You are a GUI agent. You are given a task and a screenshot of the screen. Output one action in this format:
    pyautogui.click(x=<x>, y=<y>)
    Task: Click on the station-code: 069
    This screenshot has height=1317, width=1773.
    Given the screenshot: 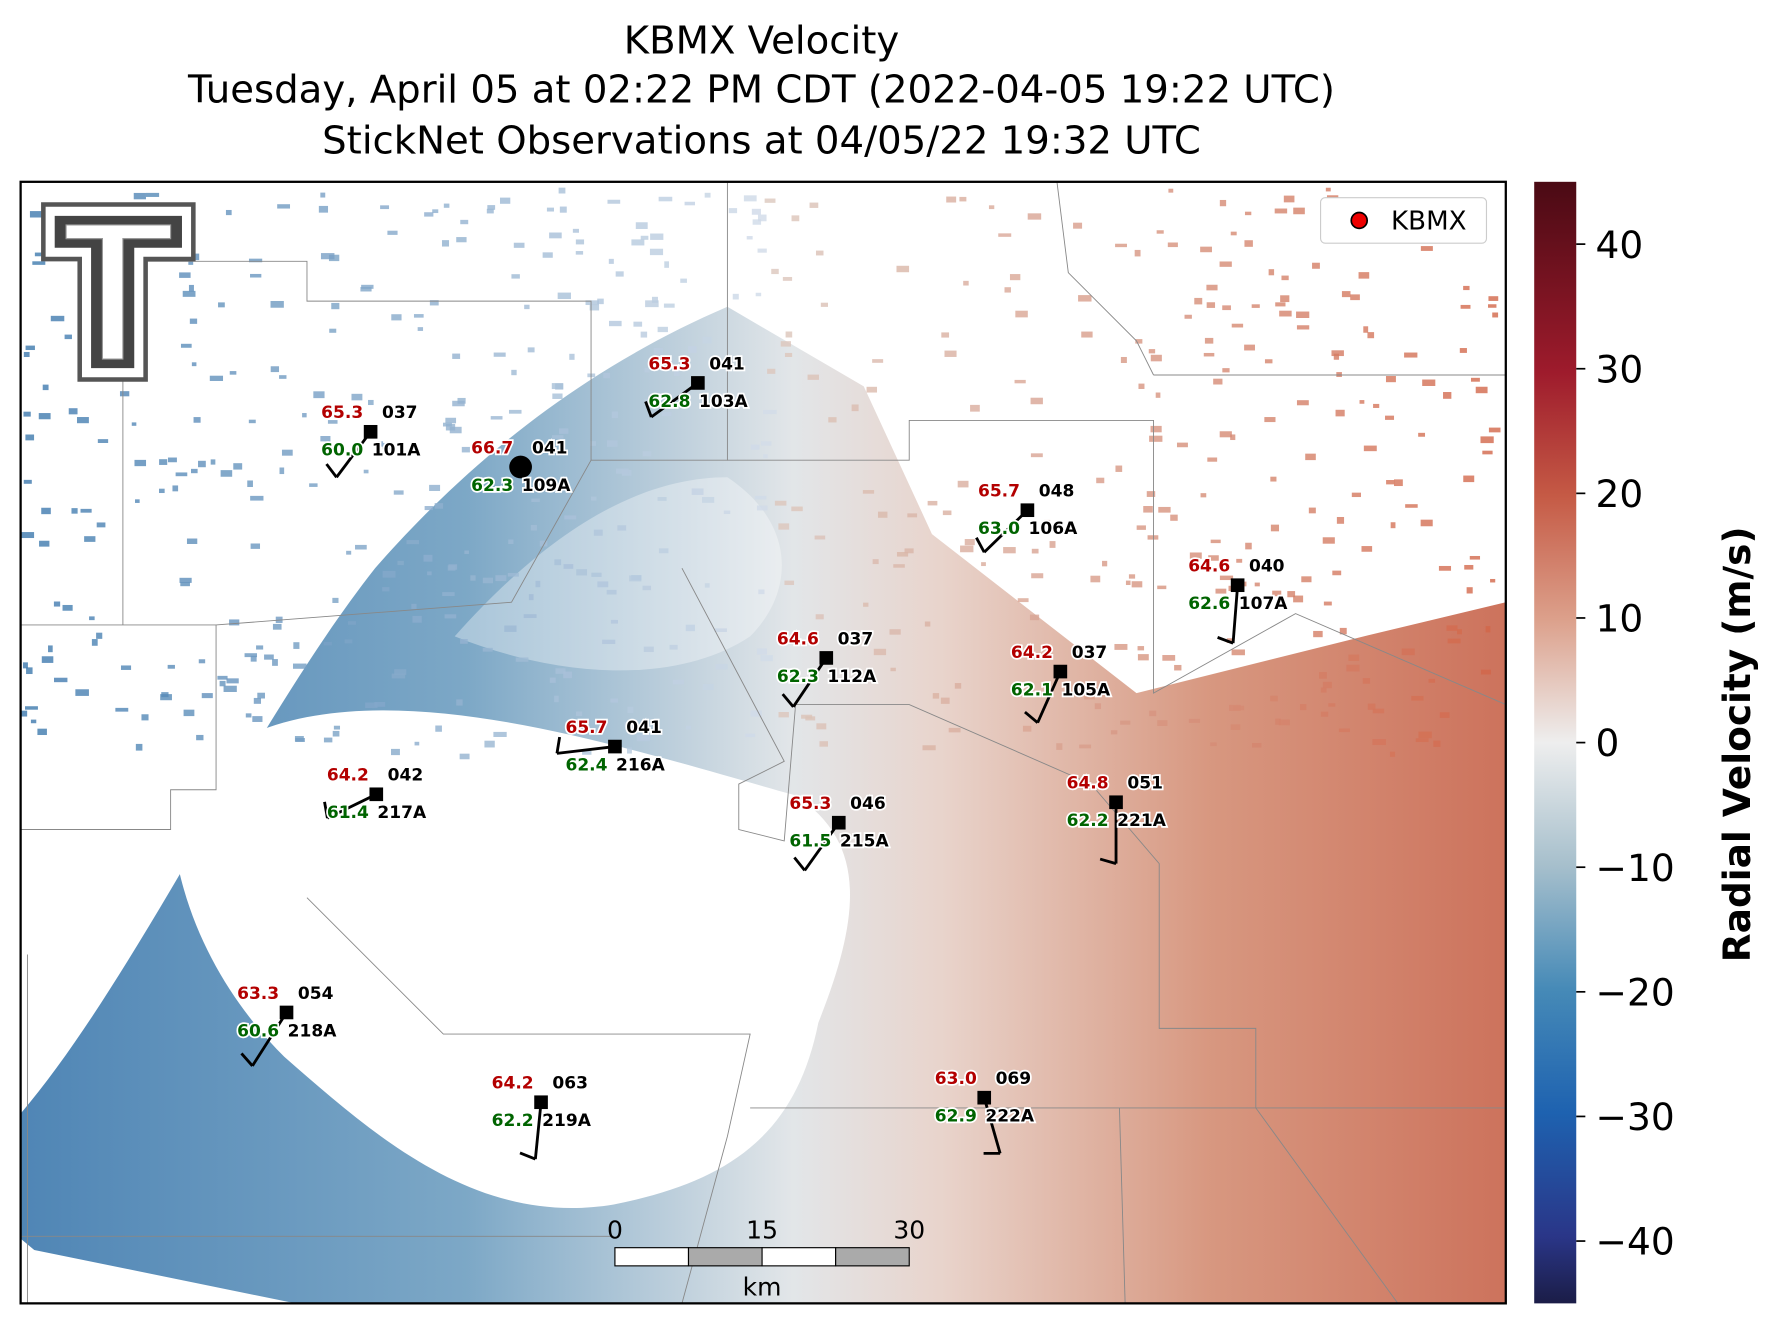 What is the action you would take?
    pyautogui.click(x=1014, y=1079)
    